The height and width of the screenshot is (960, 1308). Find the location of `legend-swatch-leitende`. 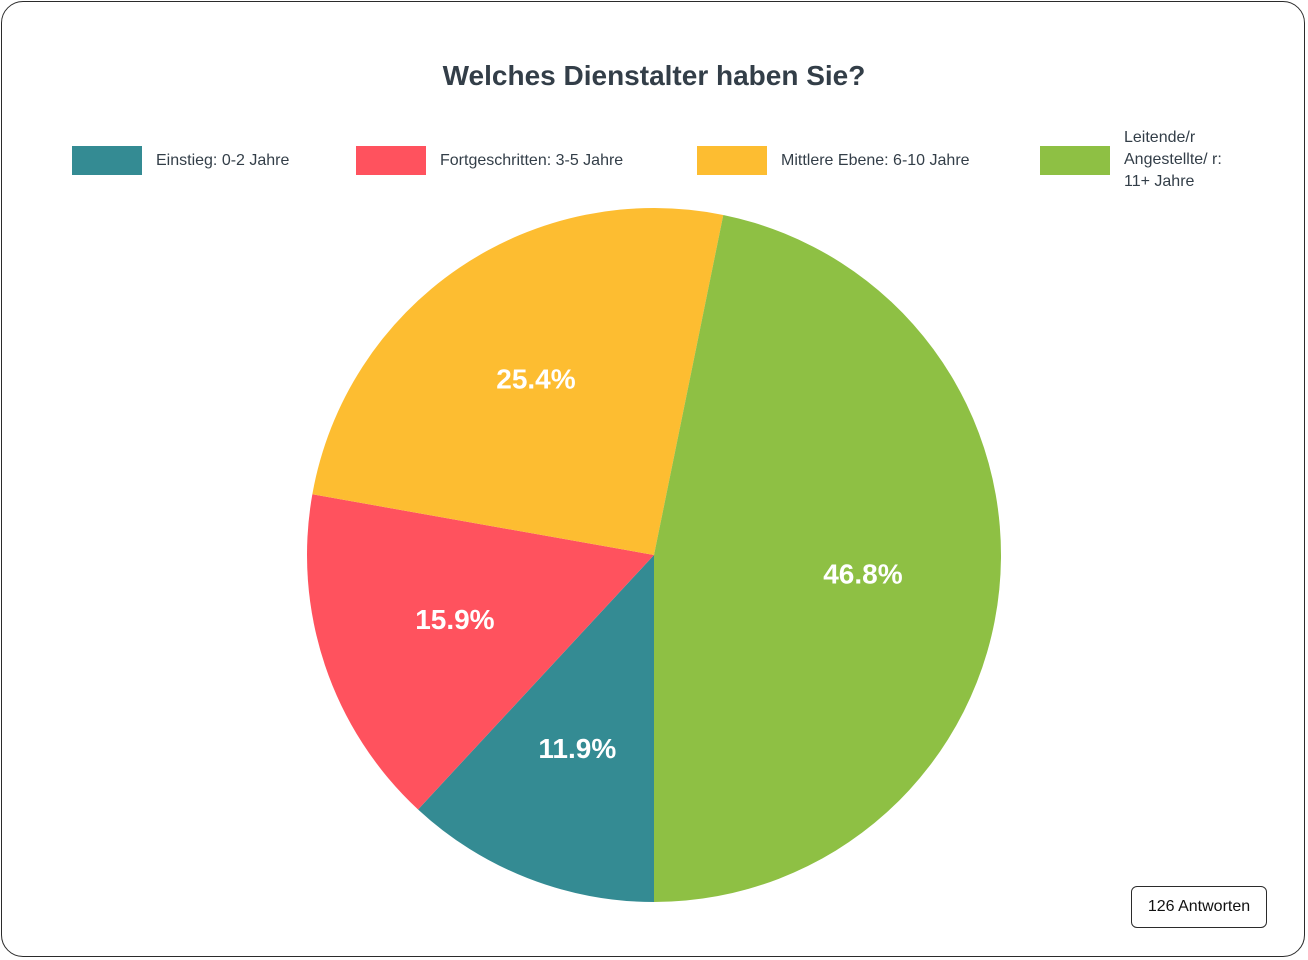

legend-swatch-leitende is located at coordinates (1075, 160).